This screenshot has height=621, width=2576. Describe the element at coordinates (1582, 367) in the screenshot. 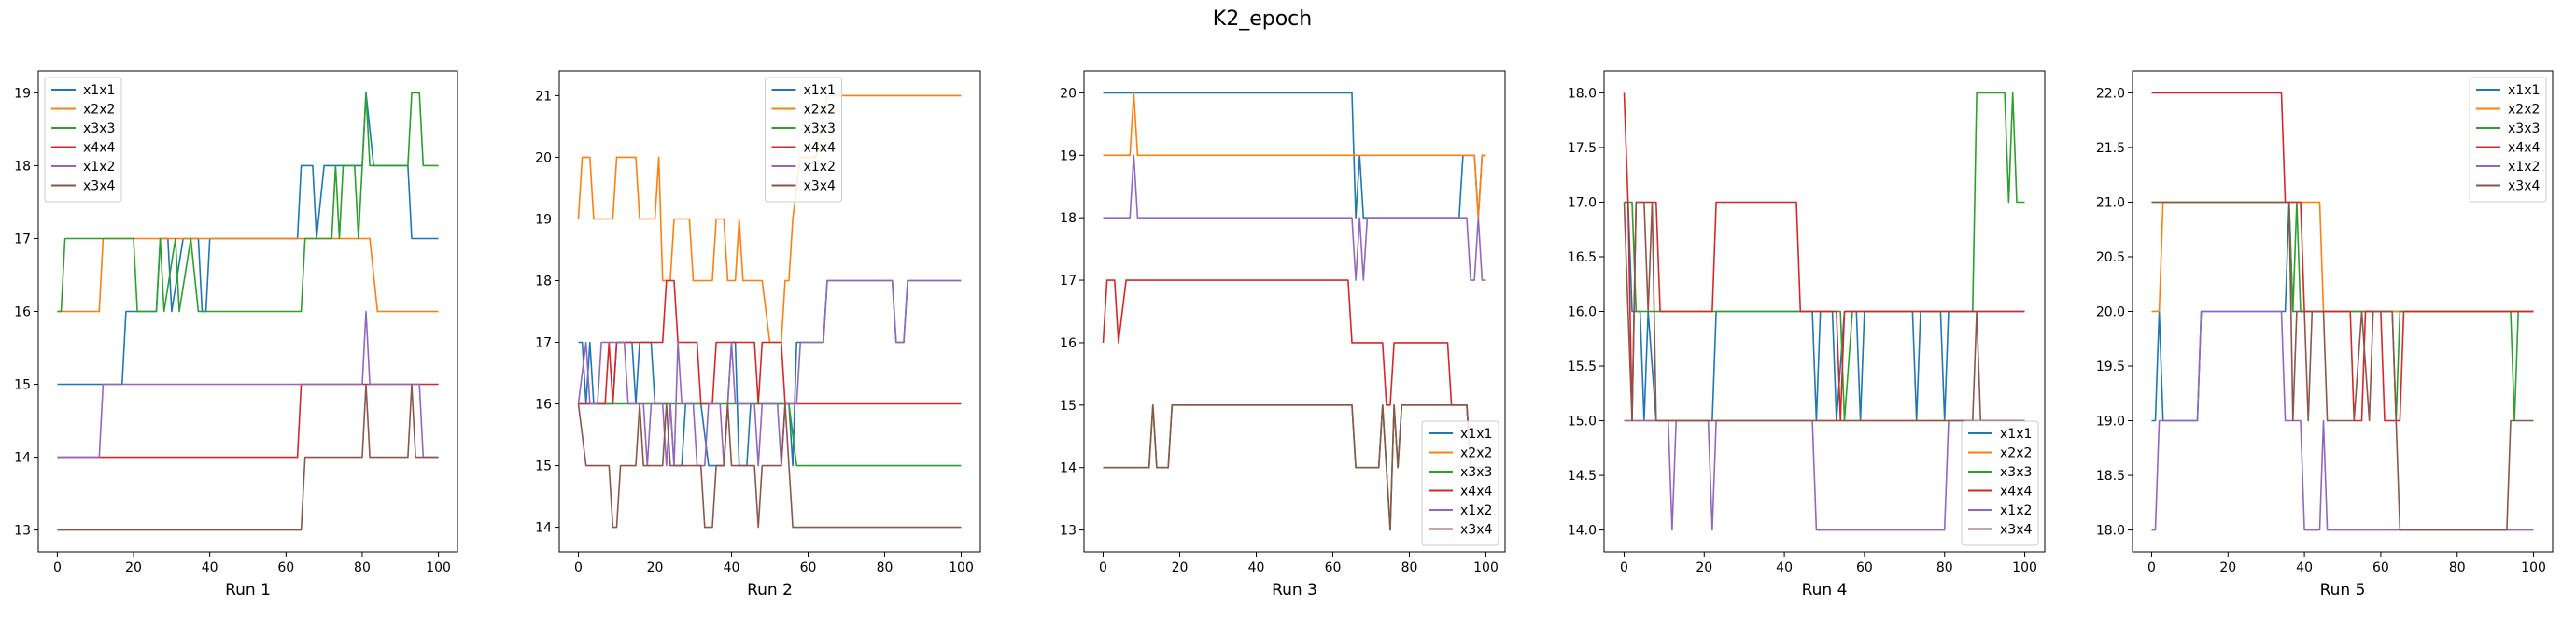

I see `y-tick-label: 15.5` at that location.